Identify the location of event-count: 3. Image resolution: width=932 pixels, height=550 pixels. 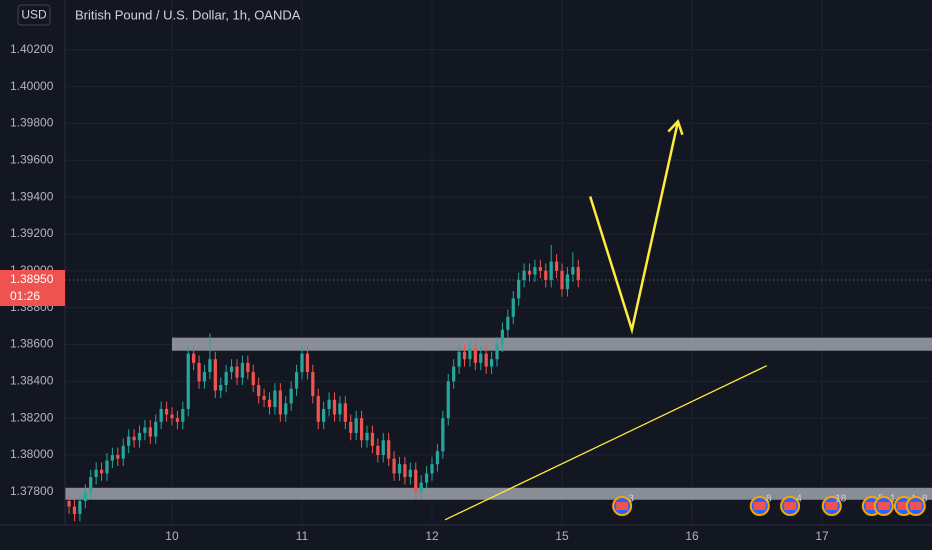
(631, 499).